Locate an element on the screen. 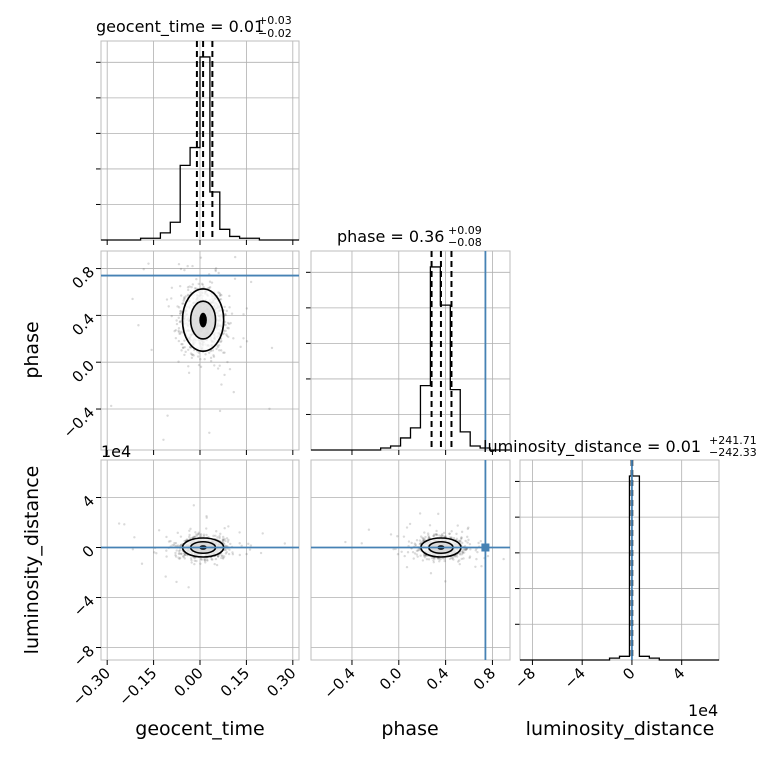  y-tick-label: −8 is located at coordinates (84, 656).